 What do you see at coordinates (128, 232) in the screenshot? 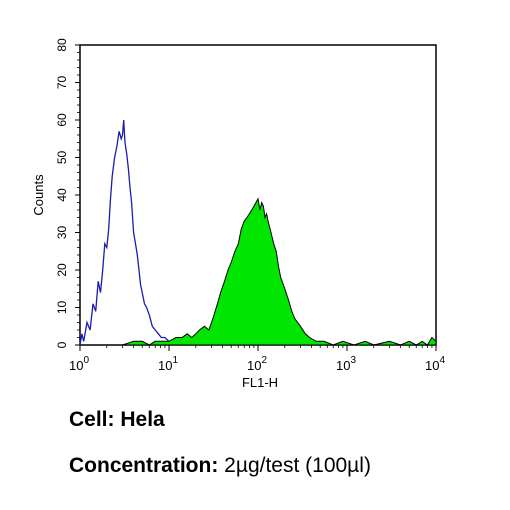
I see `series-0-outline-histogram` at bounding box center [128, 232].